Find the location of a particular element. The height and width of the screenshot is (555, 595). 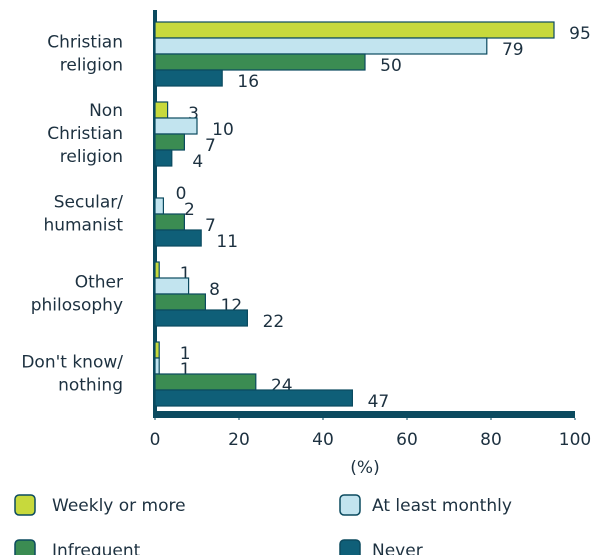

legend-label: Weekly or more is located at coordinates (119, 506).